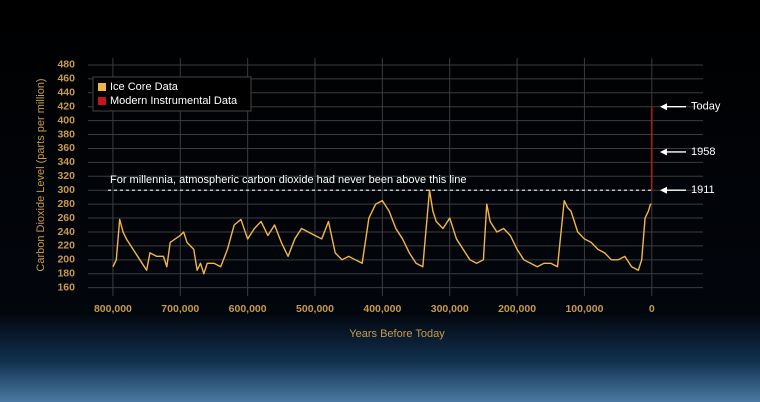  What do you see at coordinates (66, 246) in the screenshot?
I see `y-tick-label: 220` at bounding box center [66, 246].